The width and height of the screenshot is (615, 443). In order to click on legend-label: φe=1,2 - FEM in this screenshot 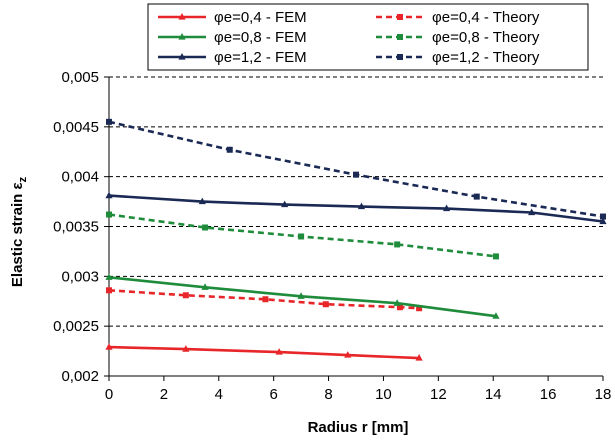, I will do `click(260, 57)`.